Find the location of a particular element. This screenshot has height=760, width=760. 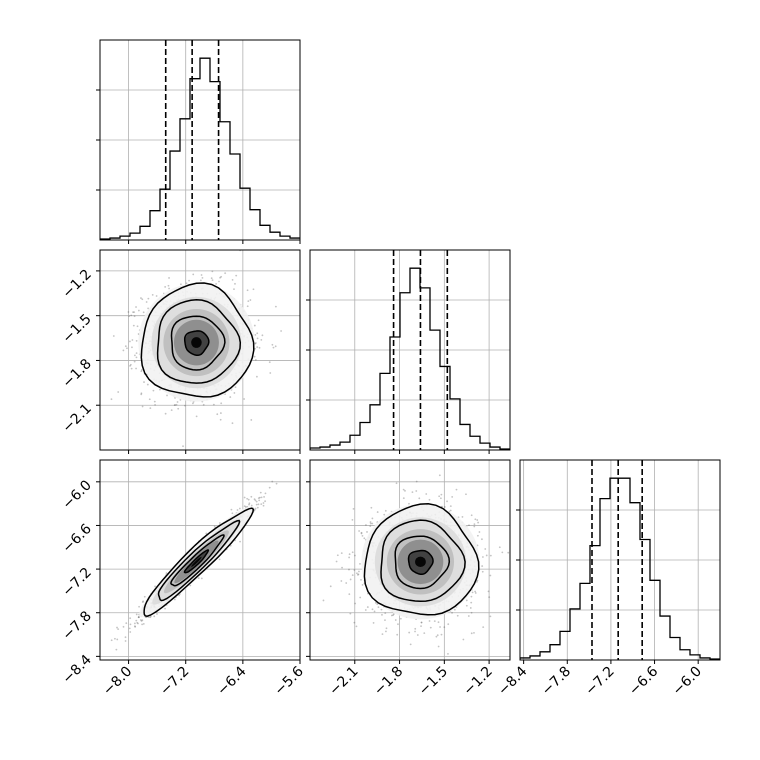

x-tick-label: −7.2 is located at coordinates (599, 681).